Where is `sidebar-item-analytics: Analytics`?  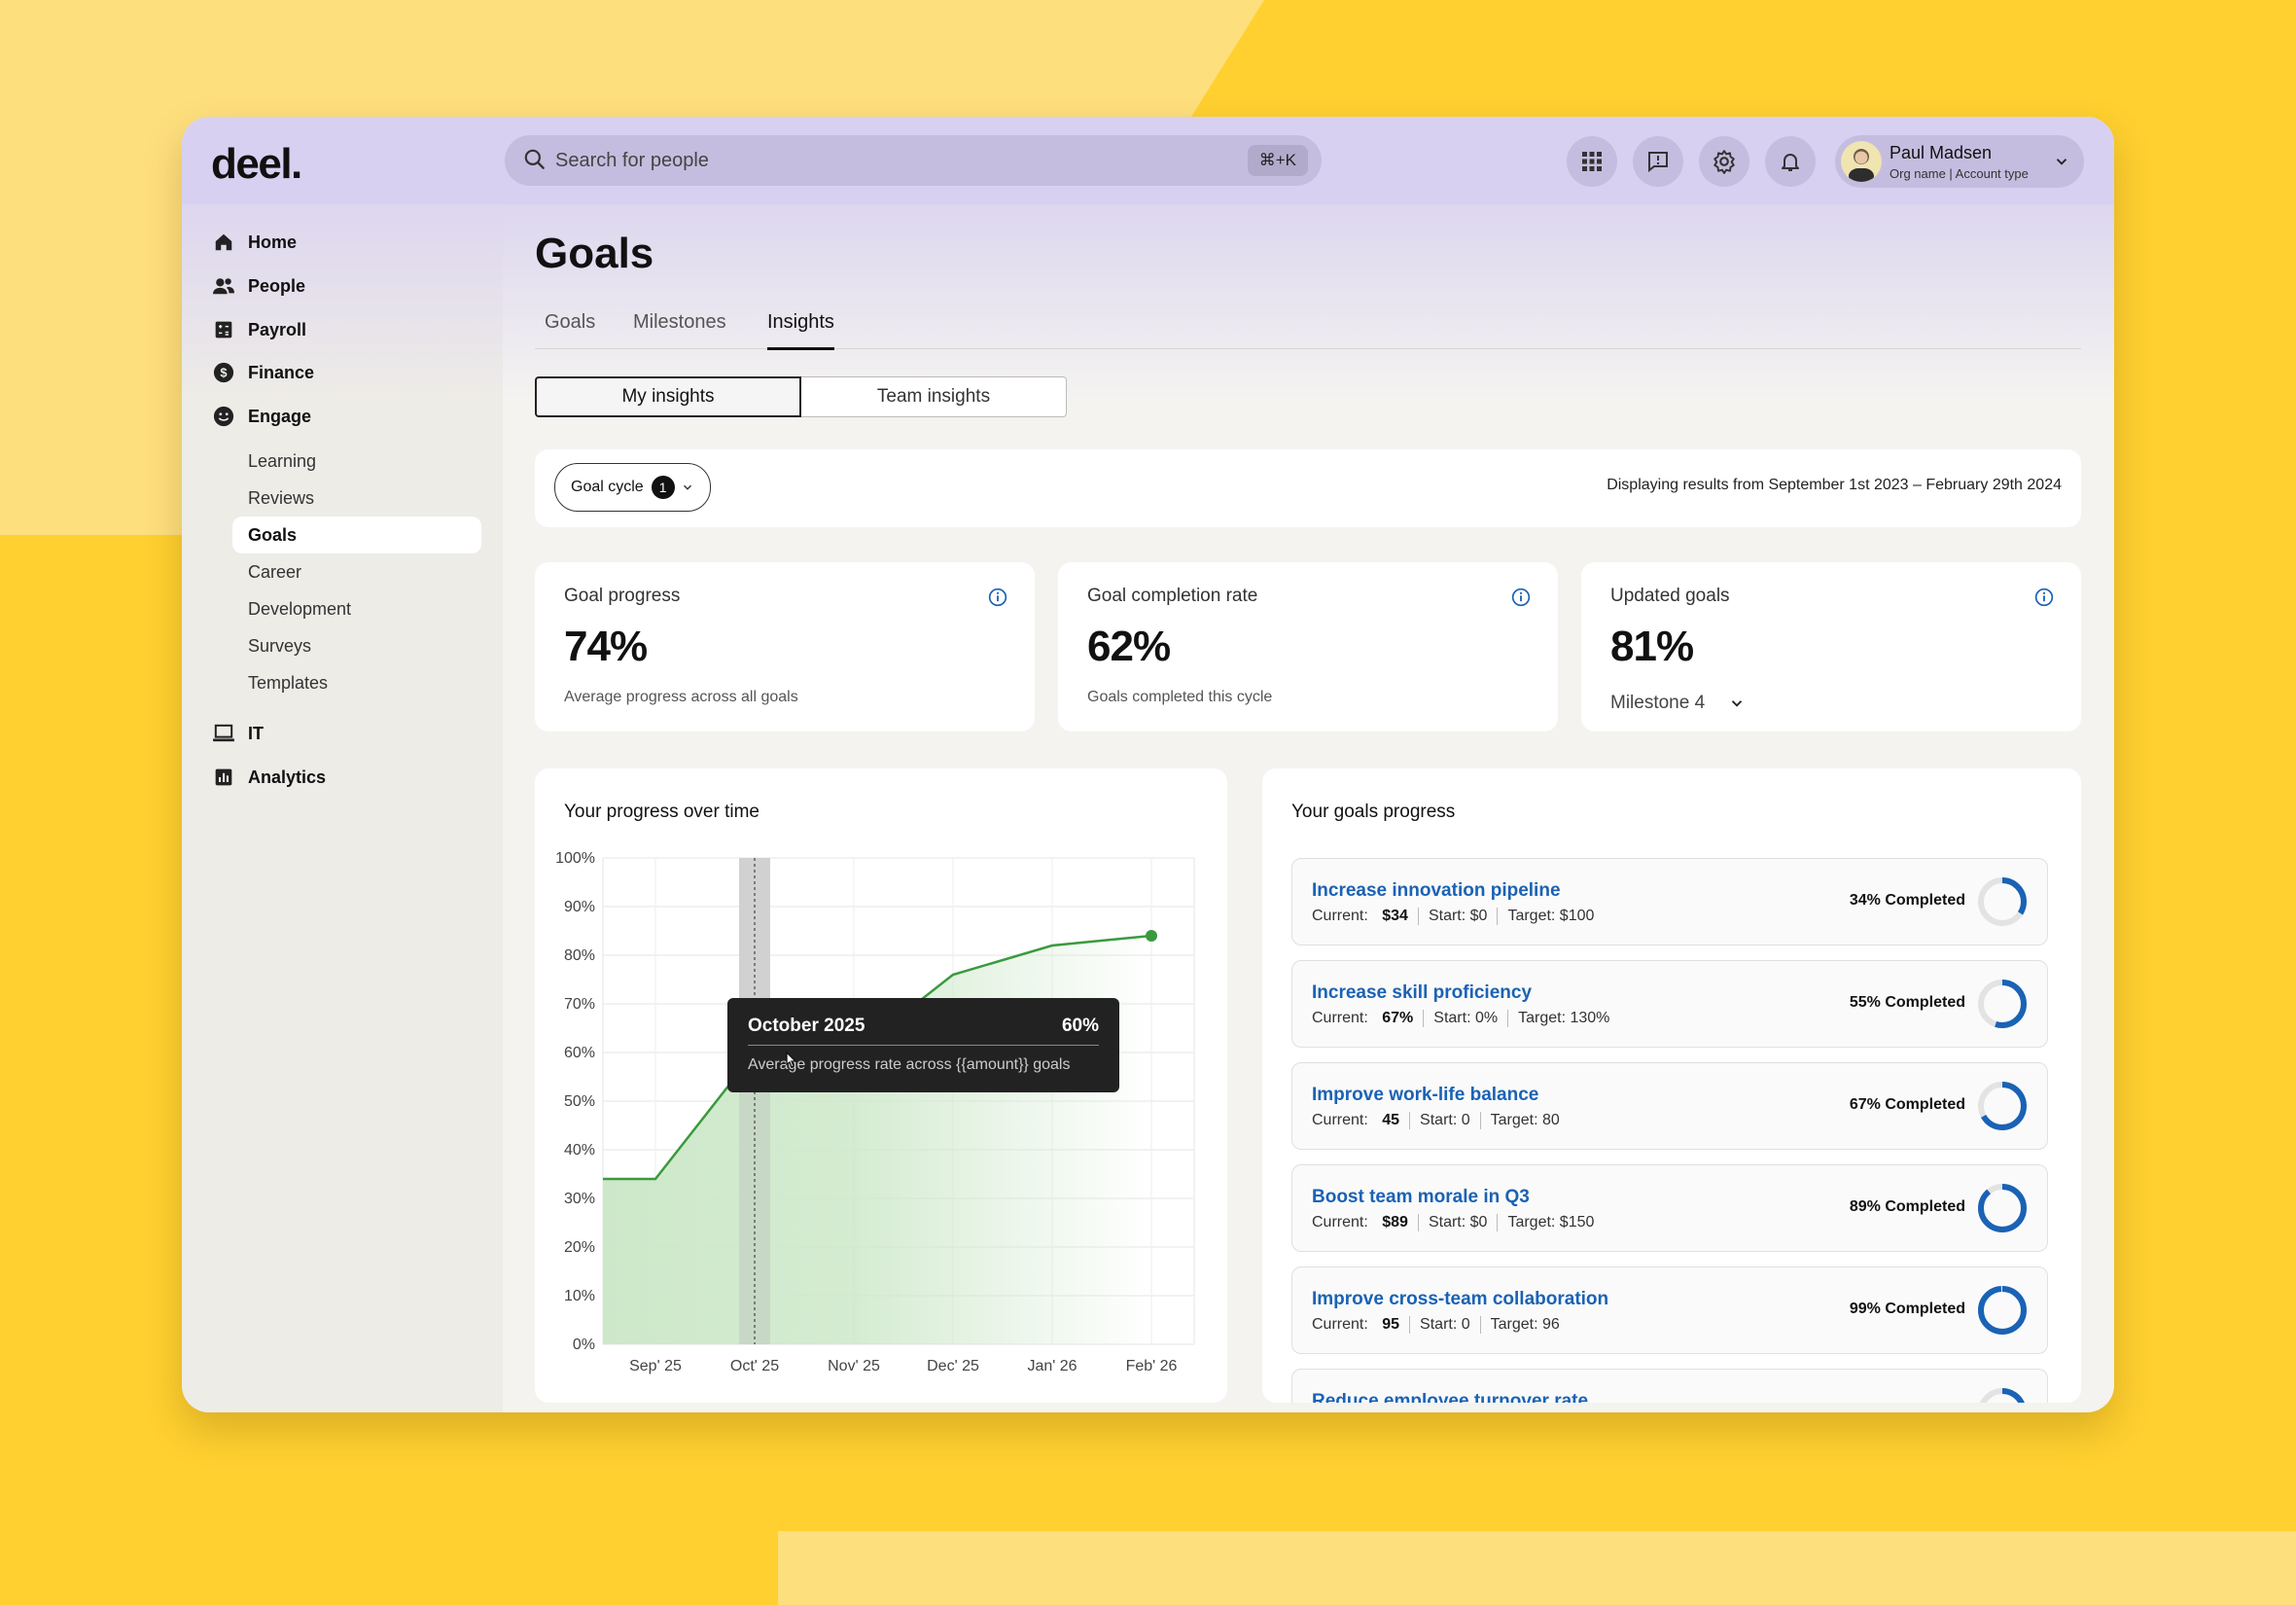
sidebar-item-analytics: Analytics is located at coordinates (269, 777).